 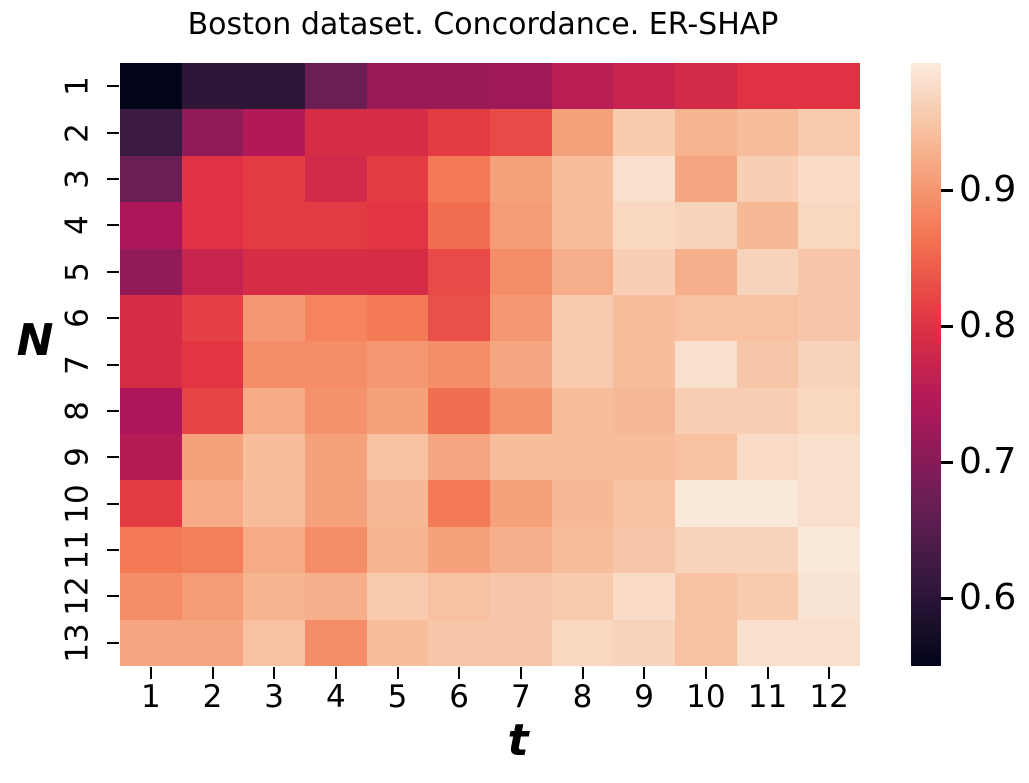 I want to click on y-tick-label: 5, so click(x=77, y=271).